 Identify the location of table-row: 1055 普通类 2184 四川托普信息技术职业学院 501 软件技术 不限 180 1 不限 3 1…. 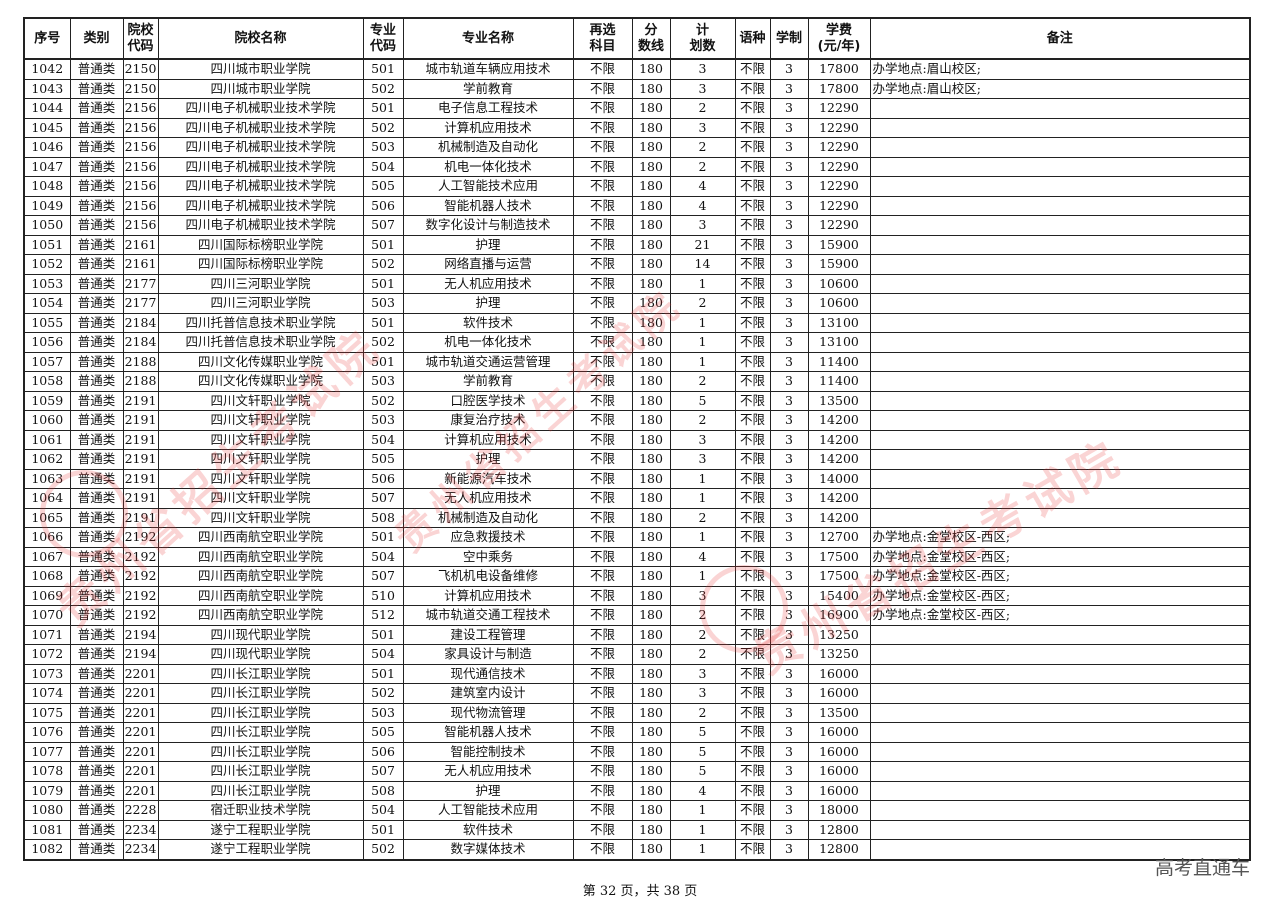
(637, 322).